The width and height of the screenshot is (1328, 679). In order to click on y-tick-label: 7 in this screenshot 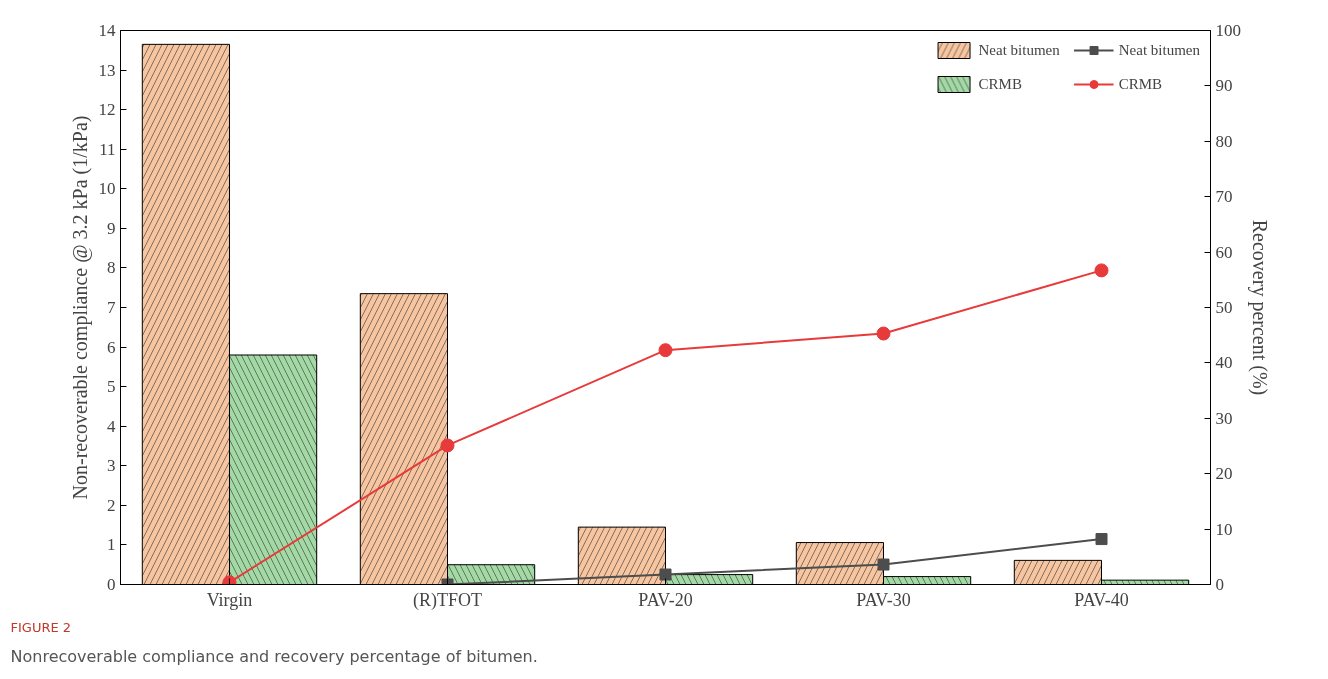, I will do `click(111, 307)`.